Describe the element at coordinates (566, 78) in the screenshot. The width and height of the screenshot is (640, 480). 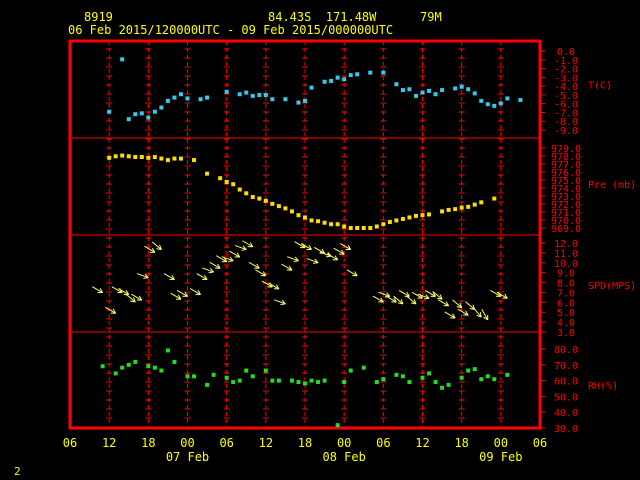
I see `y-tick-label: -3.0` at that location.